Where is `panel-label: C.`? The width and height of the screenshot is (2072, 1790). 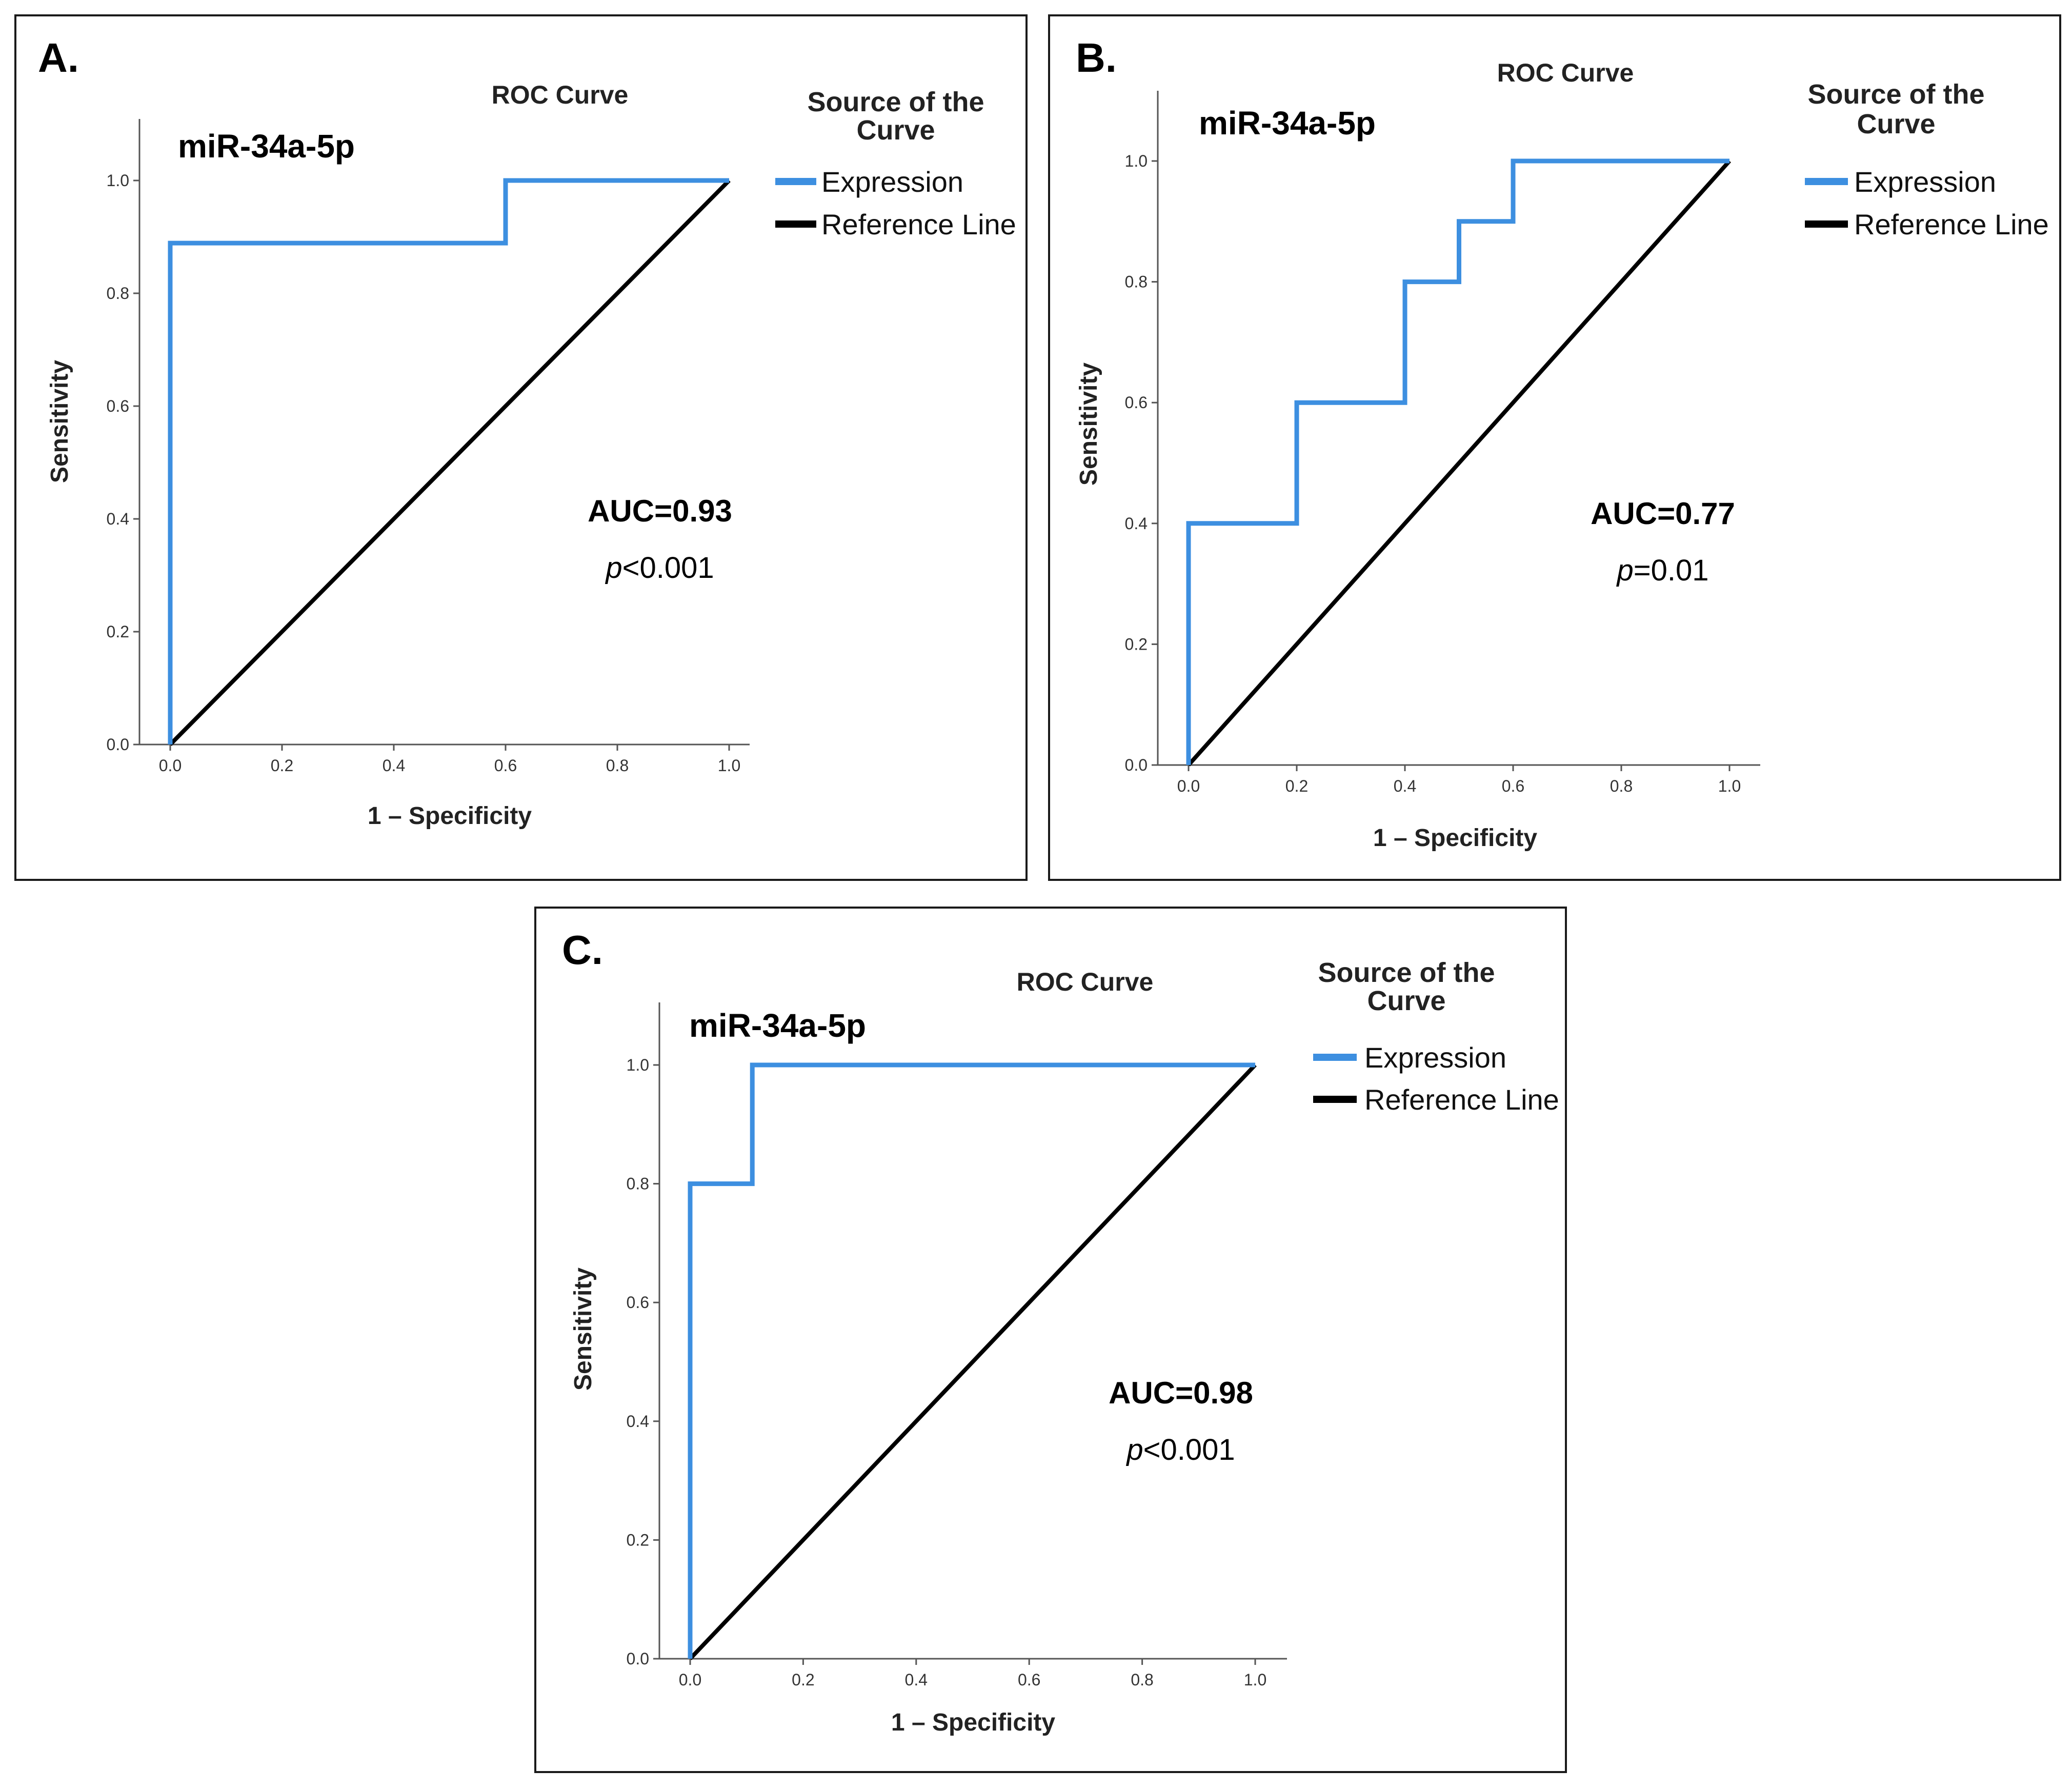 panel-label: C. is located at coordinates (582, 950).